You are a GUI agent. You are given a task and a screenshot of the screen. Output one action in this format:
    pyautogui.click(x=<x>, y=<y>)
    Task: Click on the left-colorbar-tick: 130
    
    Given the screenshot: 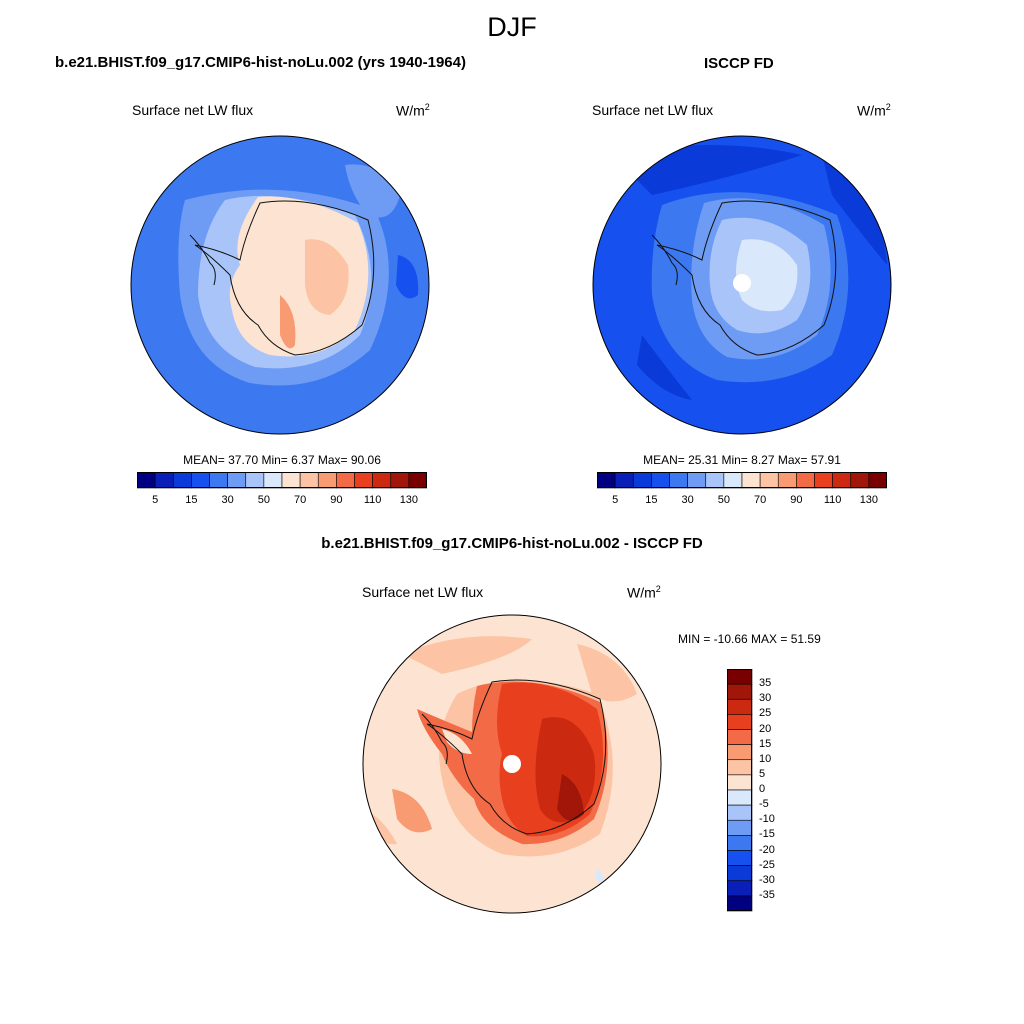 What is the action you would take?
    pyautogui.click(x=409, y=500)
    